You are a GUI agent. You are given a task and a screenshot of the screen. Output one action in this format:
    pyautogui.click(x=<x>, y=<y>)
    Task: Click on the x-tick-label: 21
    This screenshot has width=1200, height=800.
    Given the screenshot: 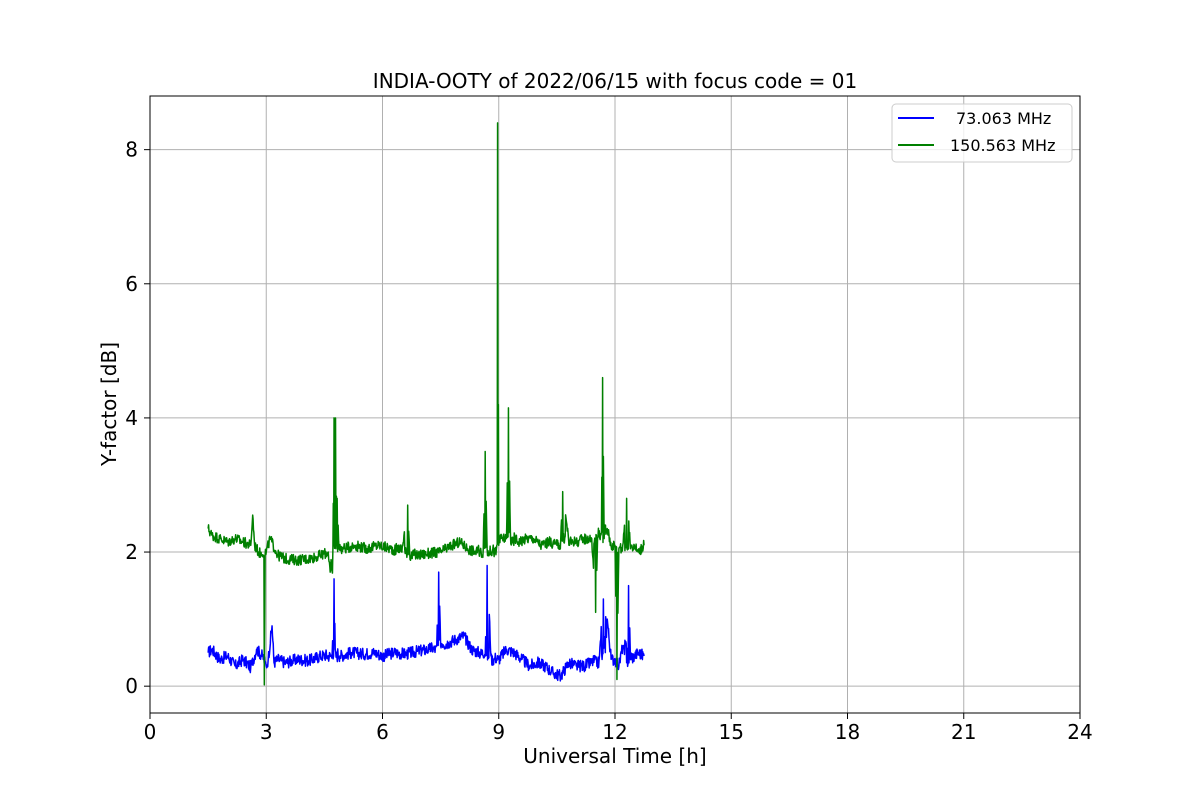 What is the action you would take?
    pyautogui.click(x=963, y=732)
    